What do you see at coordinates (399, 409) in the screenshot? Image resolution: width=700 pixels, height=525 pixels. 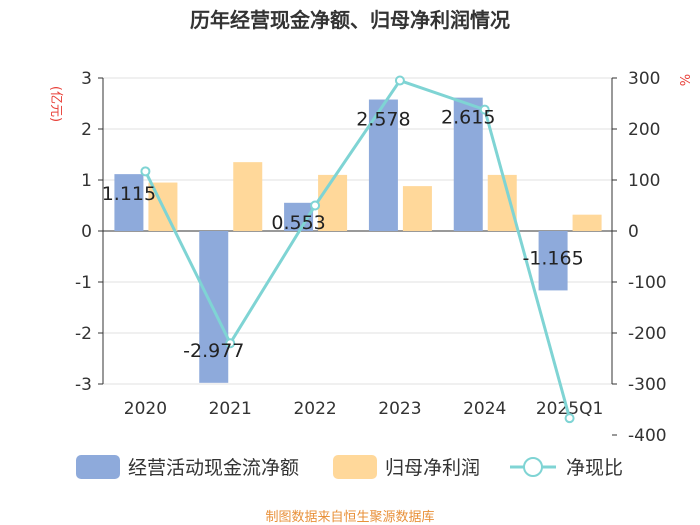 I see `x-tick-label: 2023` at bounding box center [399, 409].